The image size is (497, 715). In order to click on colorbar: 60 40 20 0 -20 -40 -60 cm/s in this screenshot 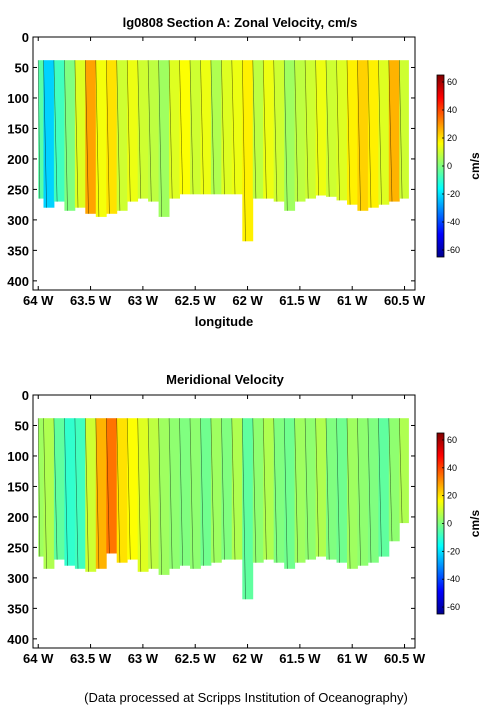, I will do `click(459, 166)`.